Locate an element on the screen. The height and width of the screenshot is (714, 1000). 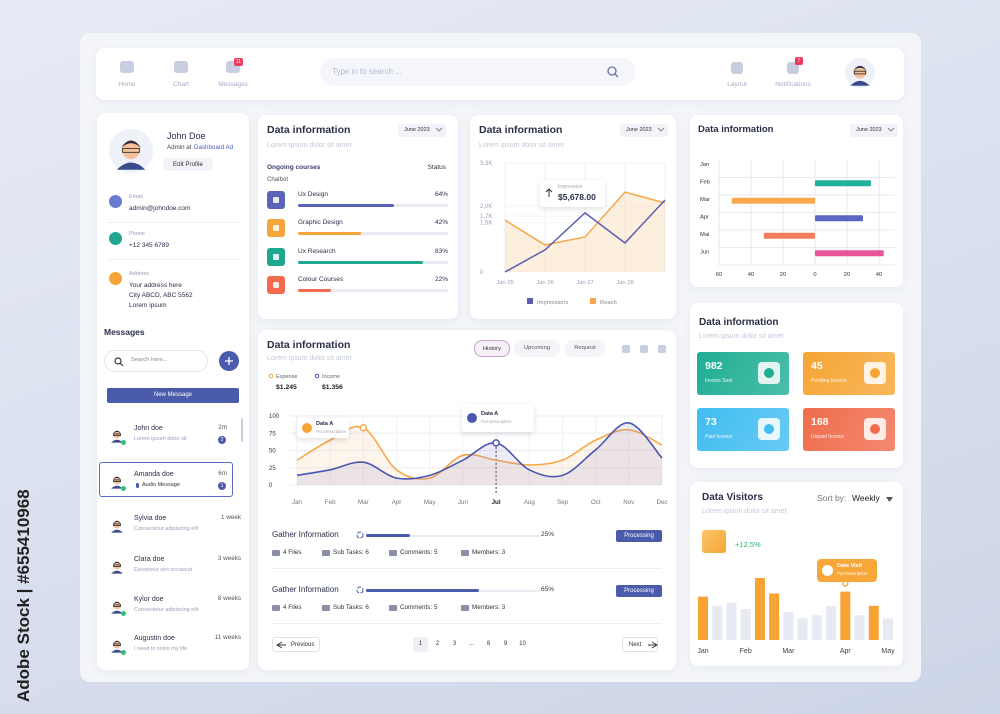
stat-label: Pending Invoice is located at coordinates (829, 381).